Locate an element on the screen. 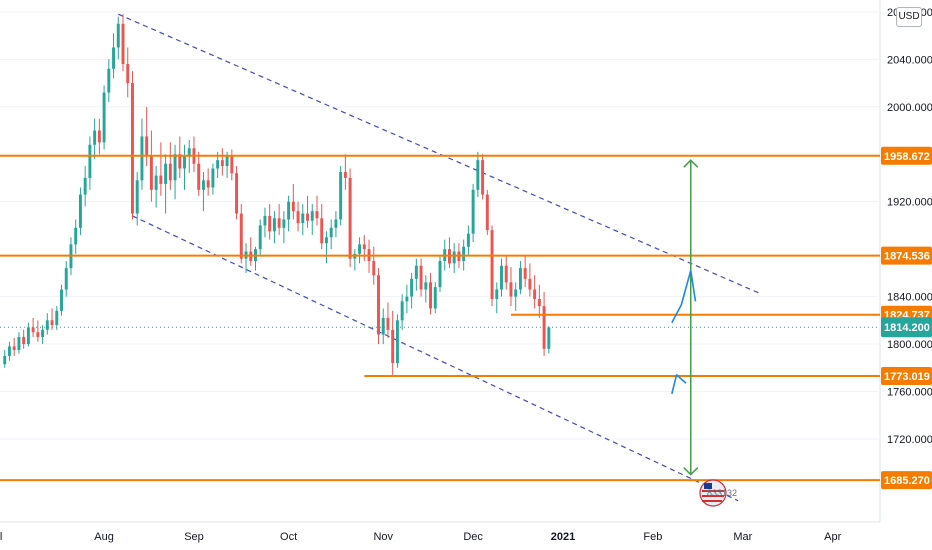 The width and height of the screenshot is (932, 550). currency-badge: USD is located at coordinates (909, 17).